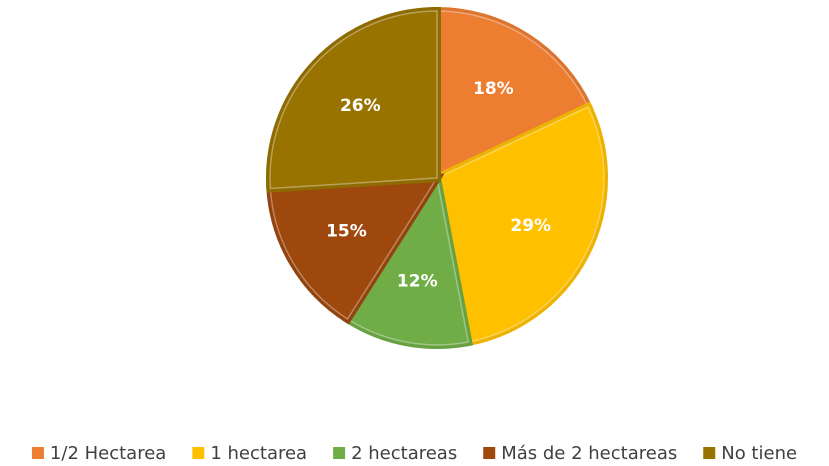 This screenshot has width=829, height=466. I want to click on data-label: 29%, so click(530, 226).